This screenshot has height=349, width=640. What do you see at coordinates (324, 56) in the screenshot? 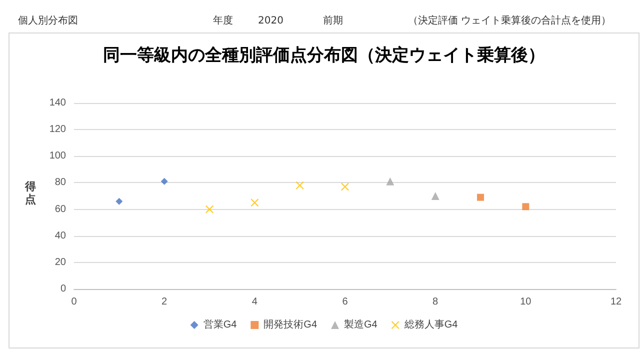
I see `chart-title: 同一等級内の全種別評価点分布図（決定ウェイト乗算後）` at bounding box center [324, 56].